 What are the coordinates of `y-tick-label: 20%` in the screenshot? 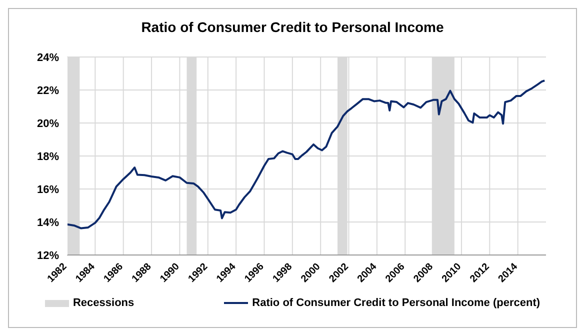 It's located at (48, 124).